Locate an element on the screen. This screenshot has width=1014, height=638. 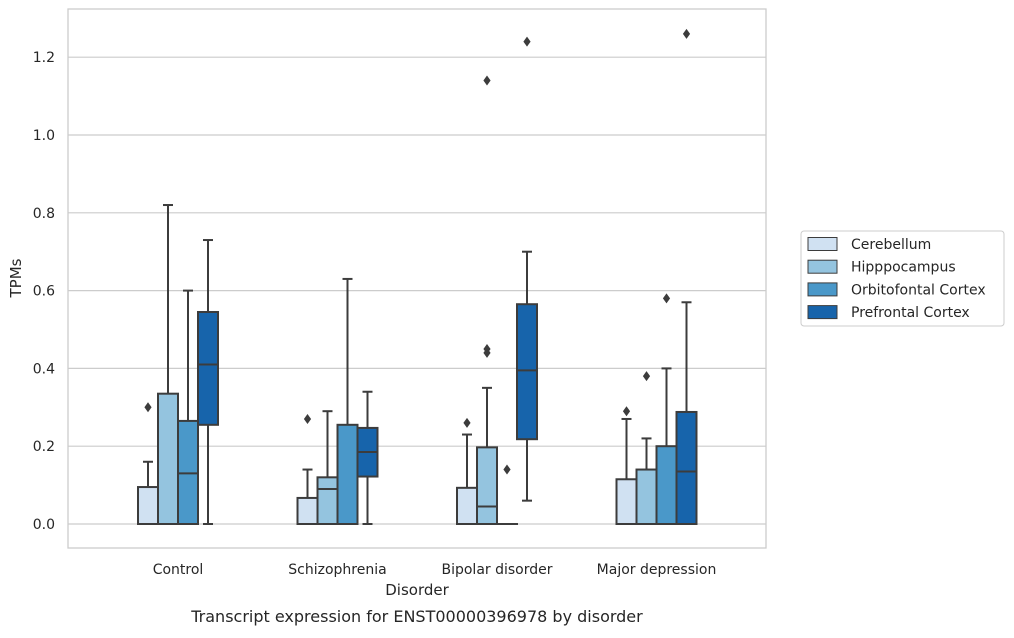
legend-label: Orbitofontal Cortex is located at coordinates (918, 290).